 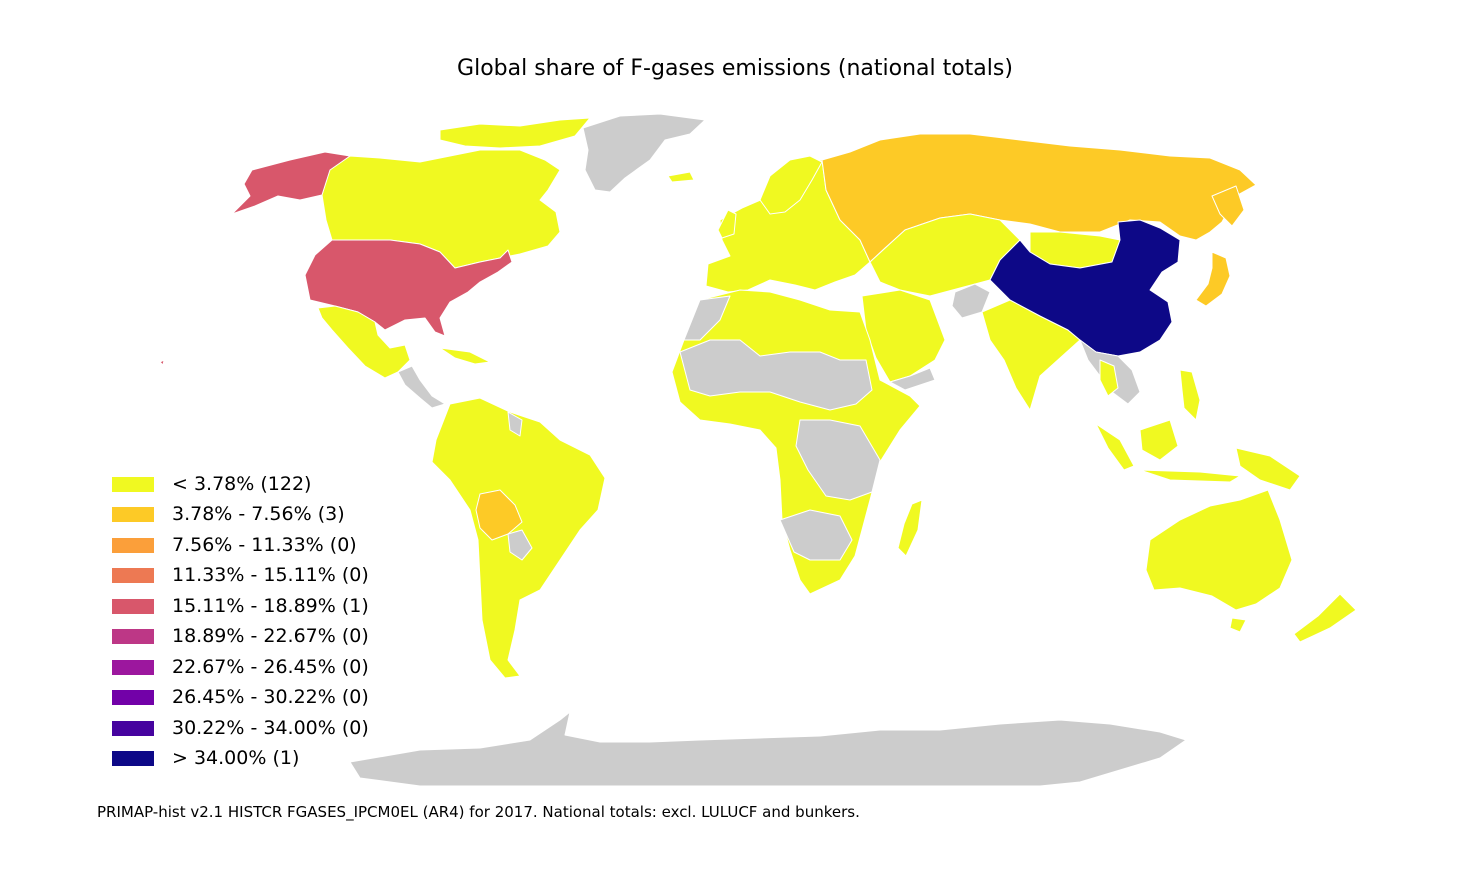 I want to click on region-uk, so click(x=727, y=224).